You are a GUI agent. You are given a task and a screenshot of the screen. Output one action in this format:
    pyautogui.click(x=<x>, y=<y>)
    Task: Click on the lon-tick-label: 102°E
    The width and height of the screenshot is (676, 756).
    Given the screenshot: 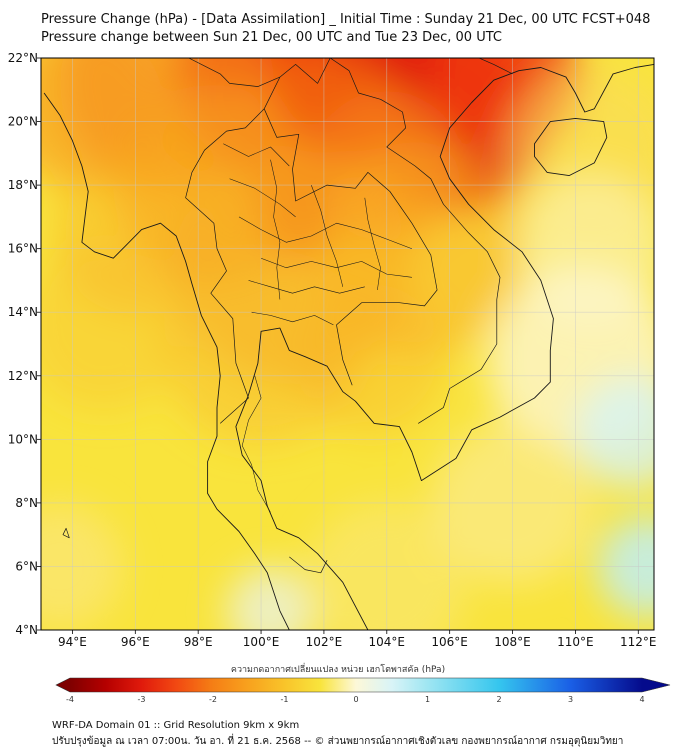 What is the action you would take?
    pyautogui.click(x=324, y=642)
    